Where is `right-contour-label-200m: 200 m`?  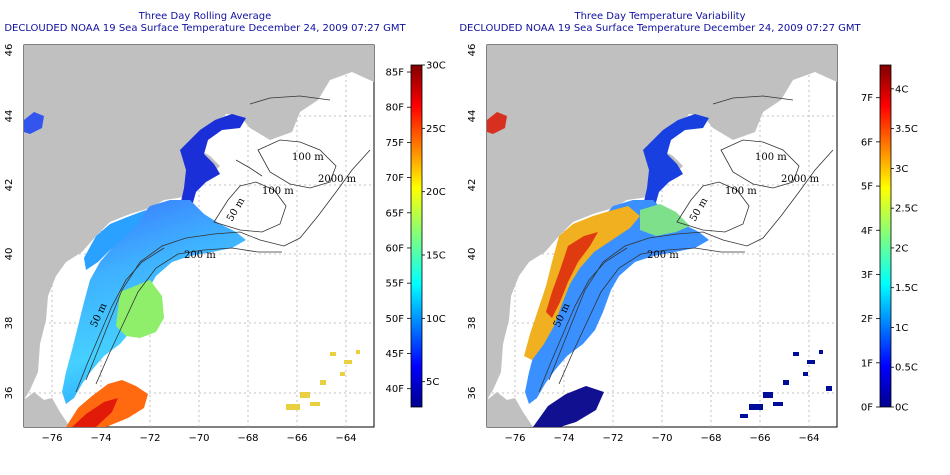
right-contour-label-200m: 200 m is located at coordinates (663, 255).